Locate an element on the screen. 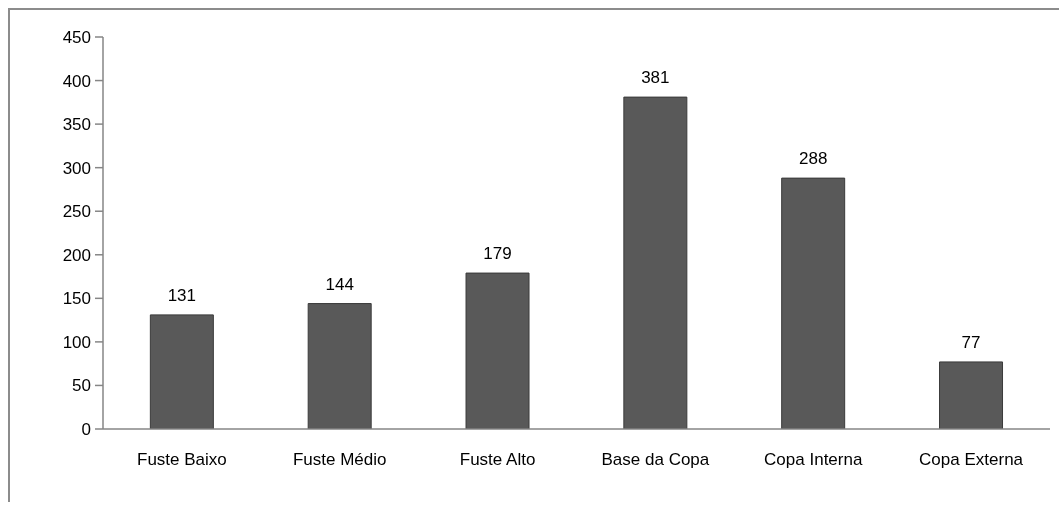 The height and width of the screenshot is (515, 1061). data-label: 288 is located at coordinates (813, 159).